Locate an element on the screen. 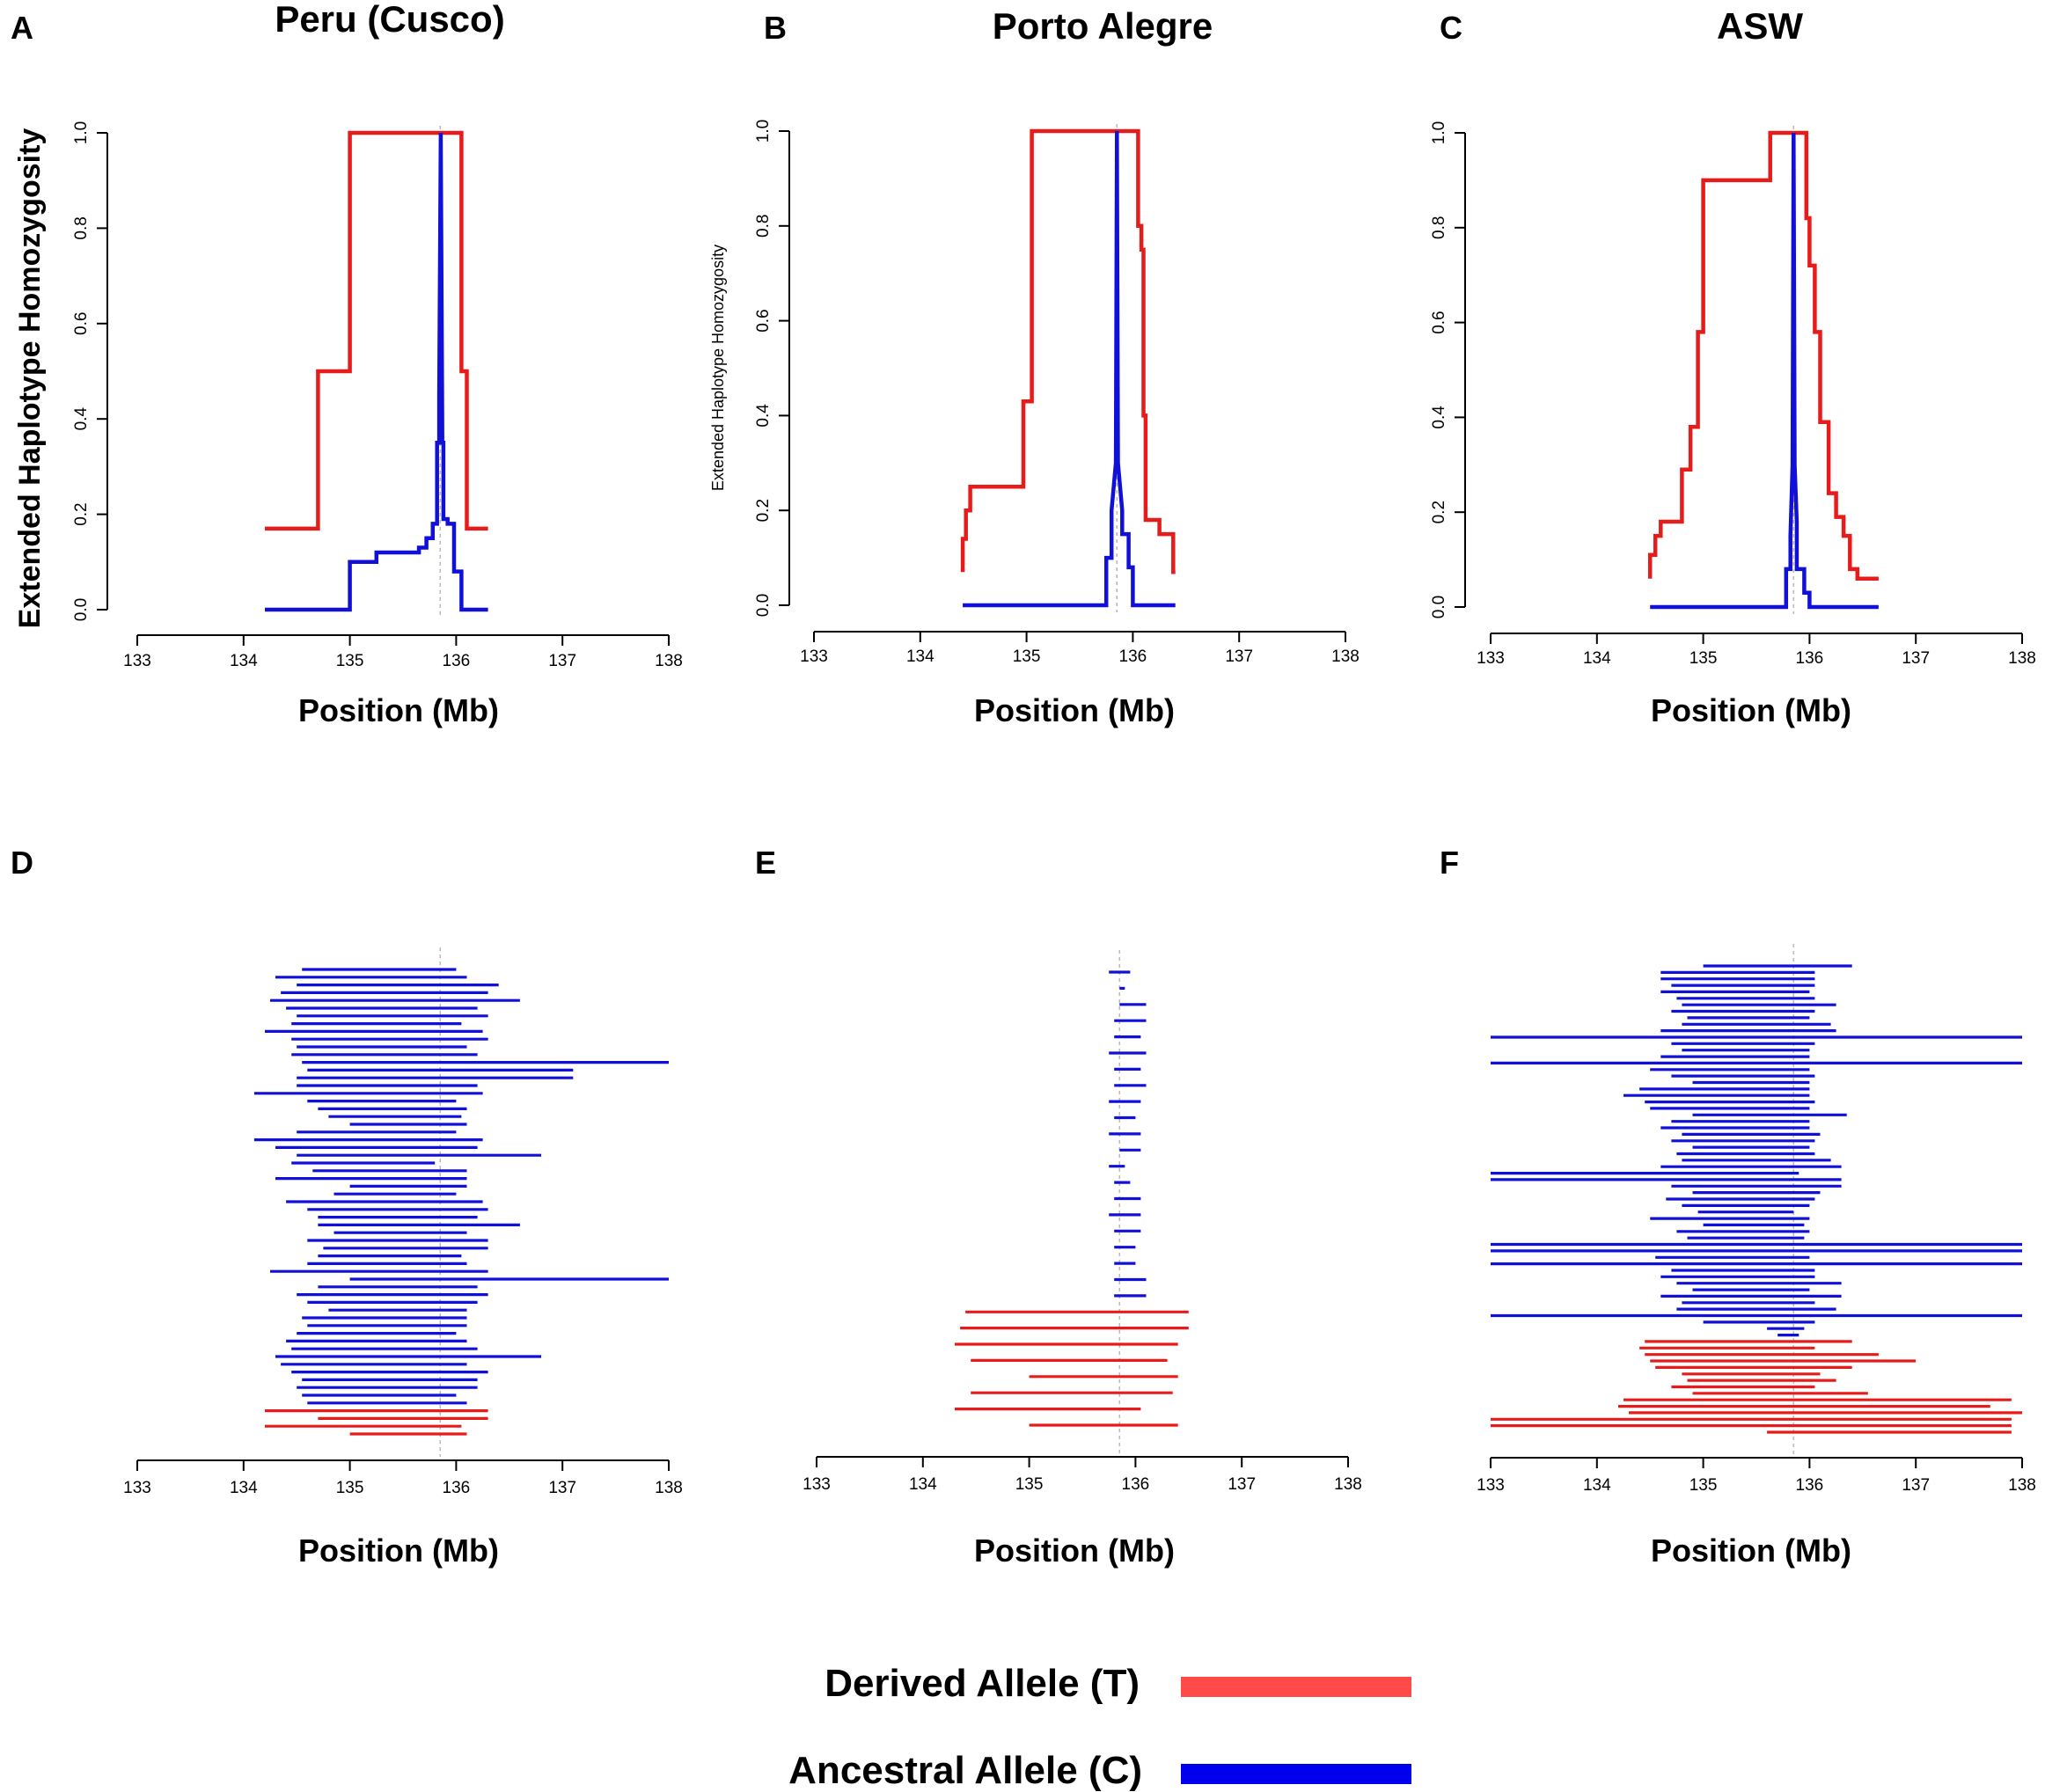 This screenshot has height=1792, width=2045. panel-label-f: F is located at coordinates (1449, 863).